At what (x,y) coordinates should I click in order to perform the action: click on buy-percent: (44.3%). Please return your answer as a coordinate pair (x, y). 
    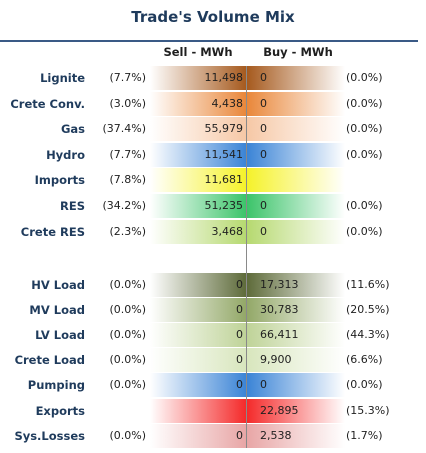
    Looking at the image, I should click on (368, 334).